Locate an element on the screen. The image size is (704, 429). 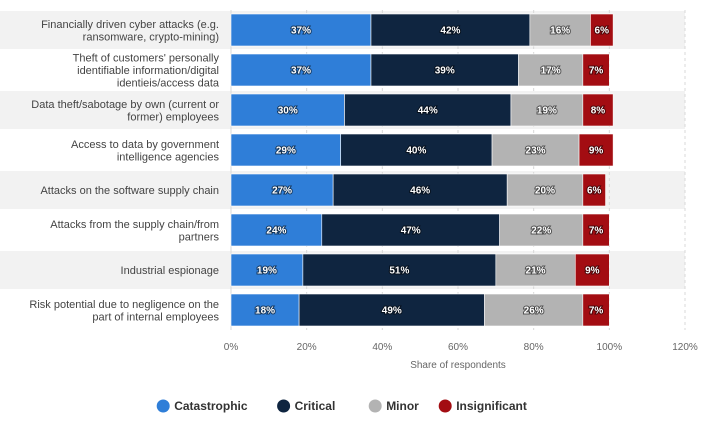
x-tick-label: 40% is located at coordinates (382, 347).